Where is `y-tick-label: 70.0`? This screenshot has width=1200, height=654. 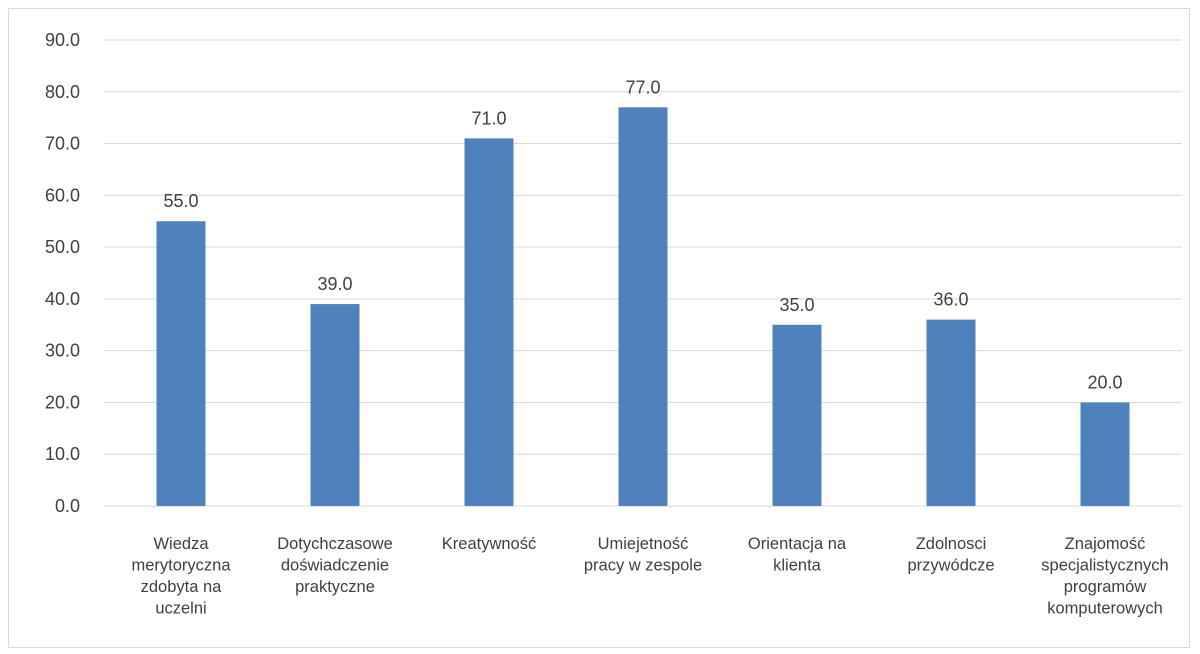
y-tick-label: 70.0 is located at coordinates (62, 144).